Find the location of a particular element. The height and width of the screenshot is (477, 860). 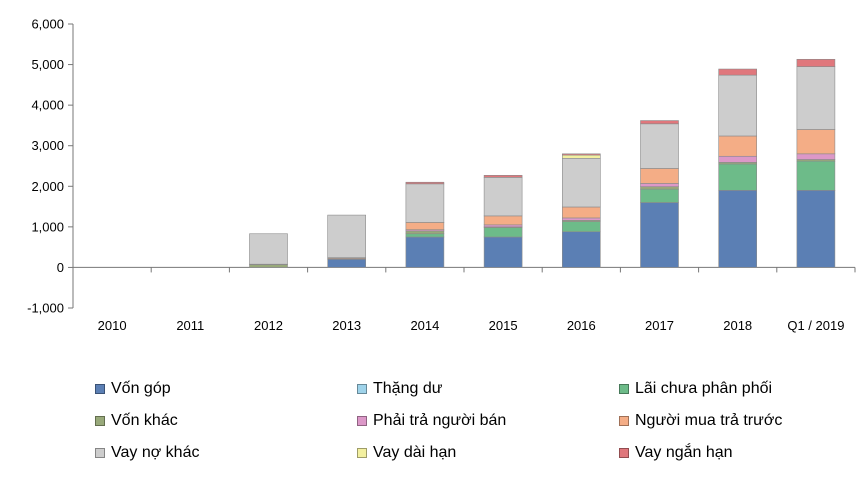

x-tick-label: 2016 is located at coordinates (581, 325).